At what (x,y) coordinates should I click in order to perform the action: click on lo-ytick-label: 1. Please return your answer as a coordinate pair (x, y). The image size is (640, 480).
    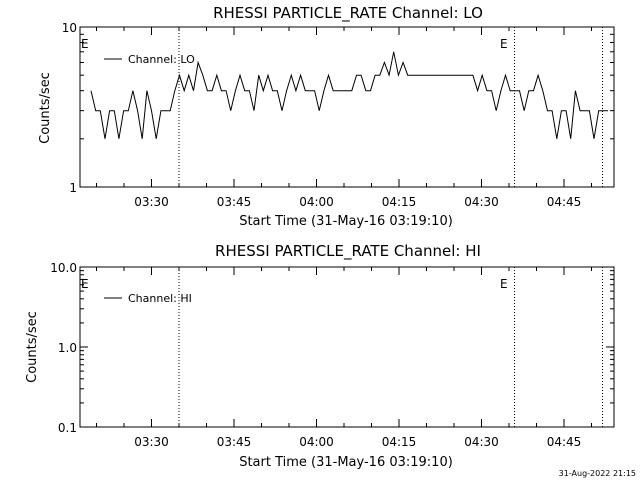
    Looking at the image, I should click on (73, 188).